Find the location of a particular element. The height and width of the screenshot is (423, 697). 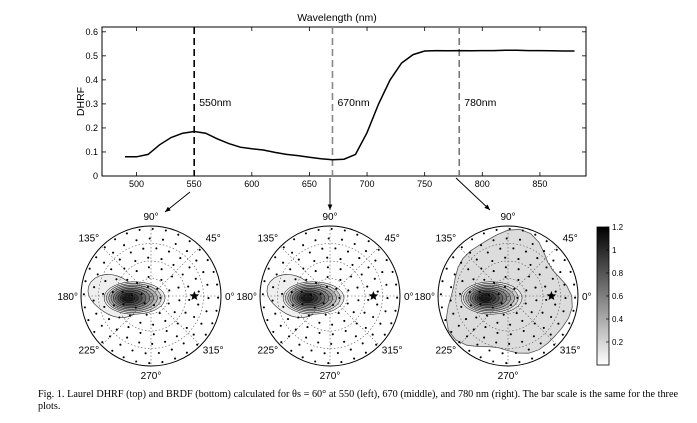

wavelength-marker-label: 550nm is located at coordinates (215, 103).